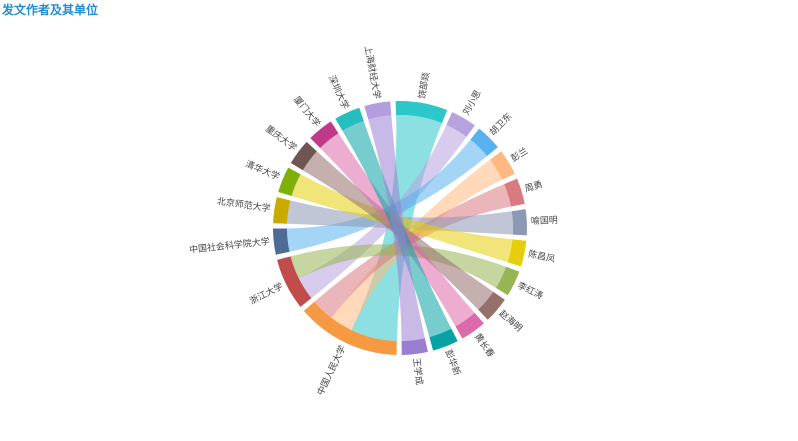  What do you see at coordinates (469, 325) in the screenshot?
I see `node-arc-9ec4957f6625` at bounding box center [469, 325].